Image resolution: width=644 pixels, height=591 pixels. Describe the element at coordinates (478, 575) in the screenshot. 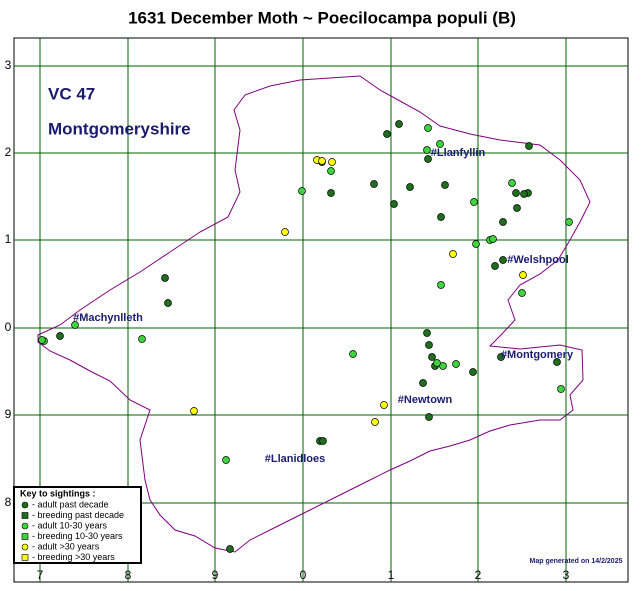

I see `x-label: 2` at that location.